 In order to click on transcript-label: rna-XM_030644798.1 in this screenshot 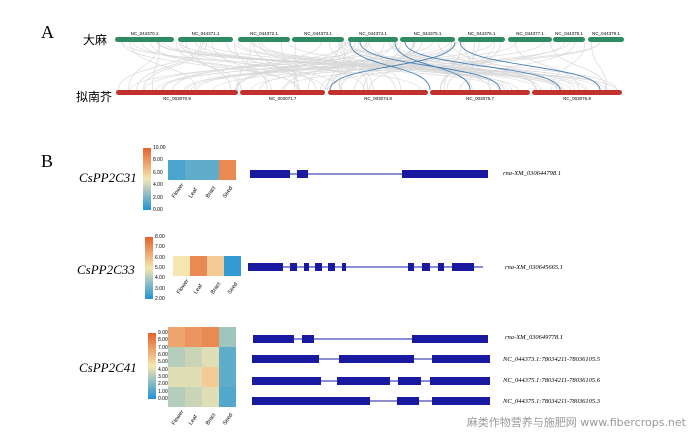, I will do `click(532, 173)`.